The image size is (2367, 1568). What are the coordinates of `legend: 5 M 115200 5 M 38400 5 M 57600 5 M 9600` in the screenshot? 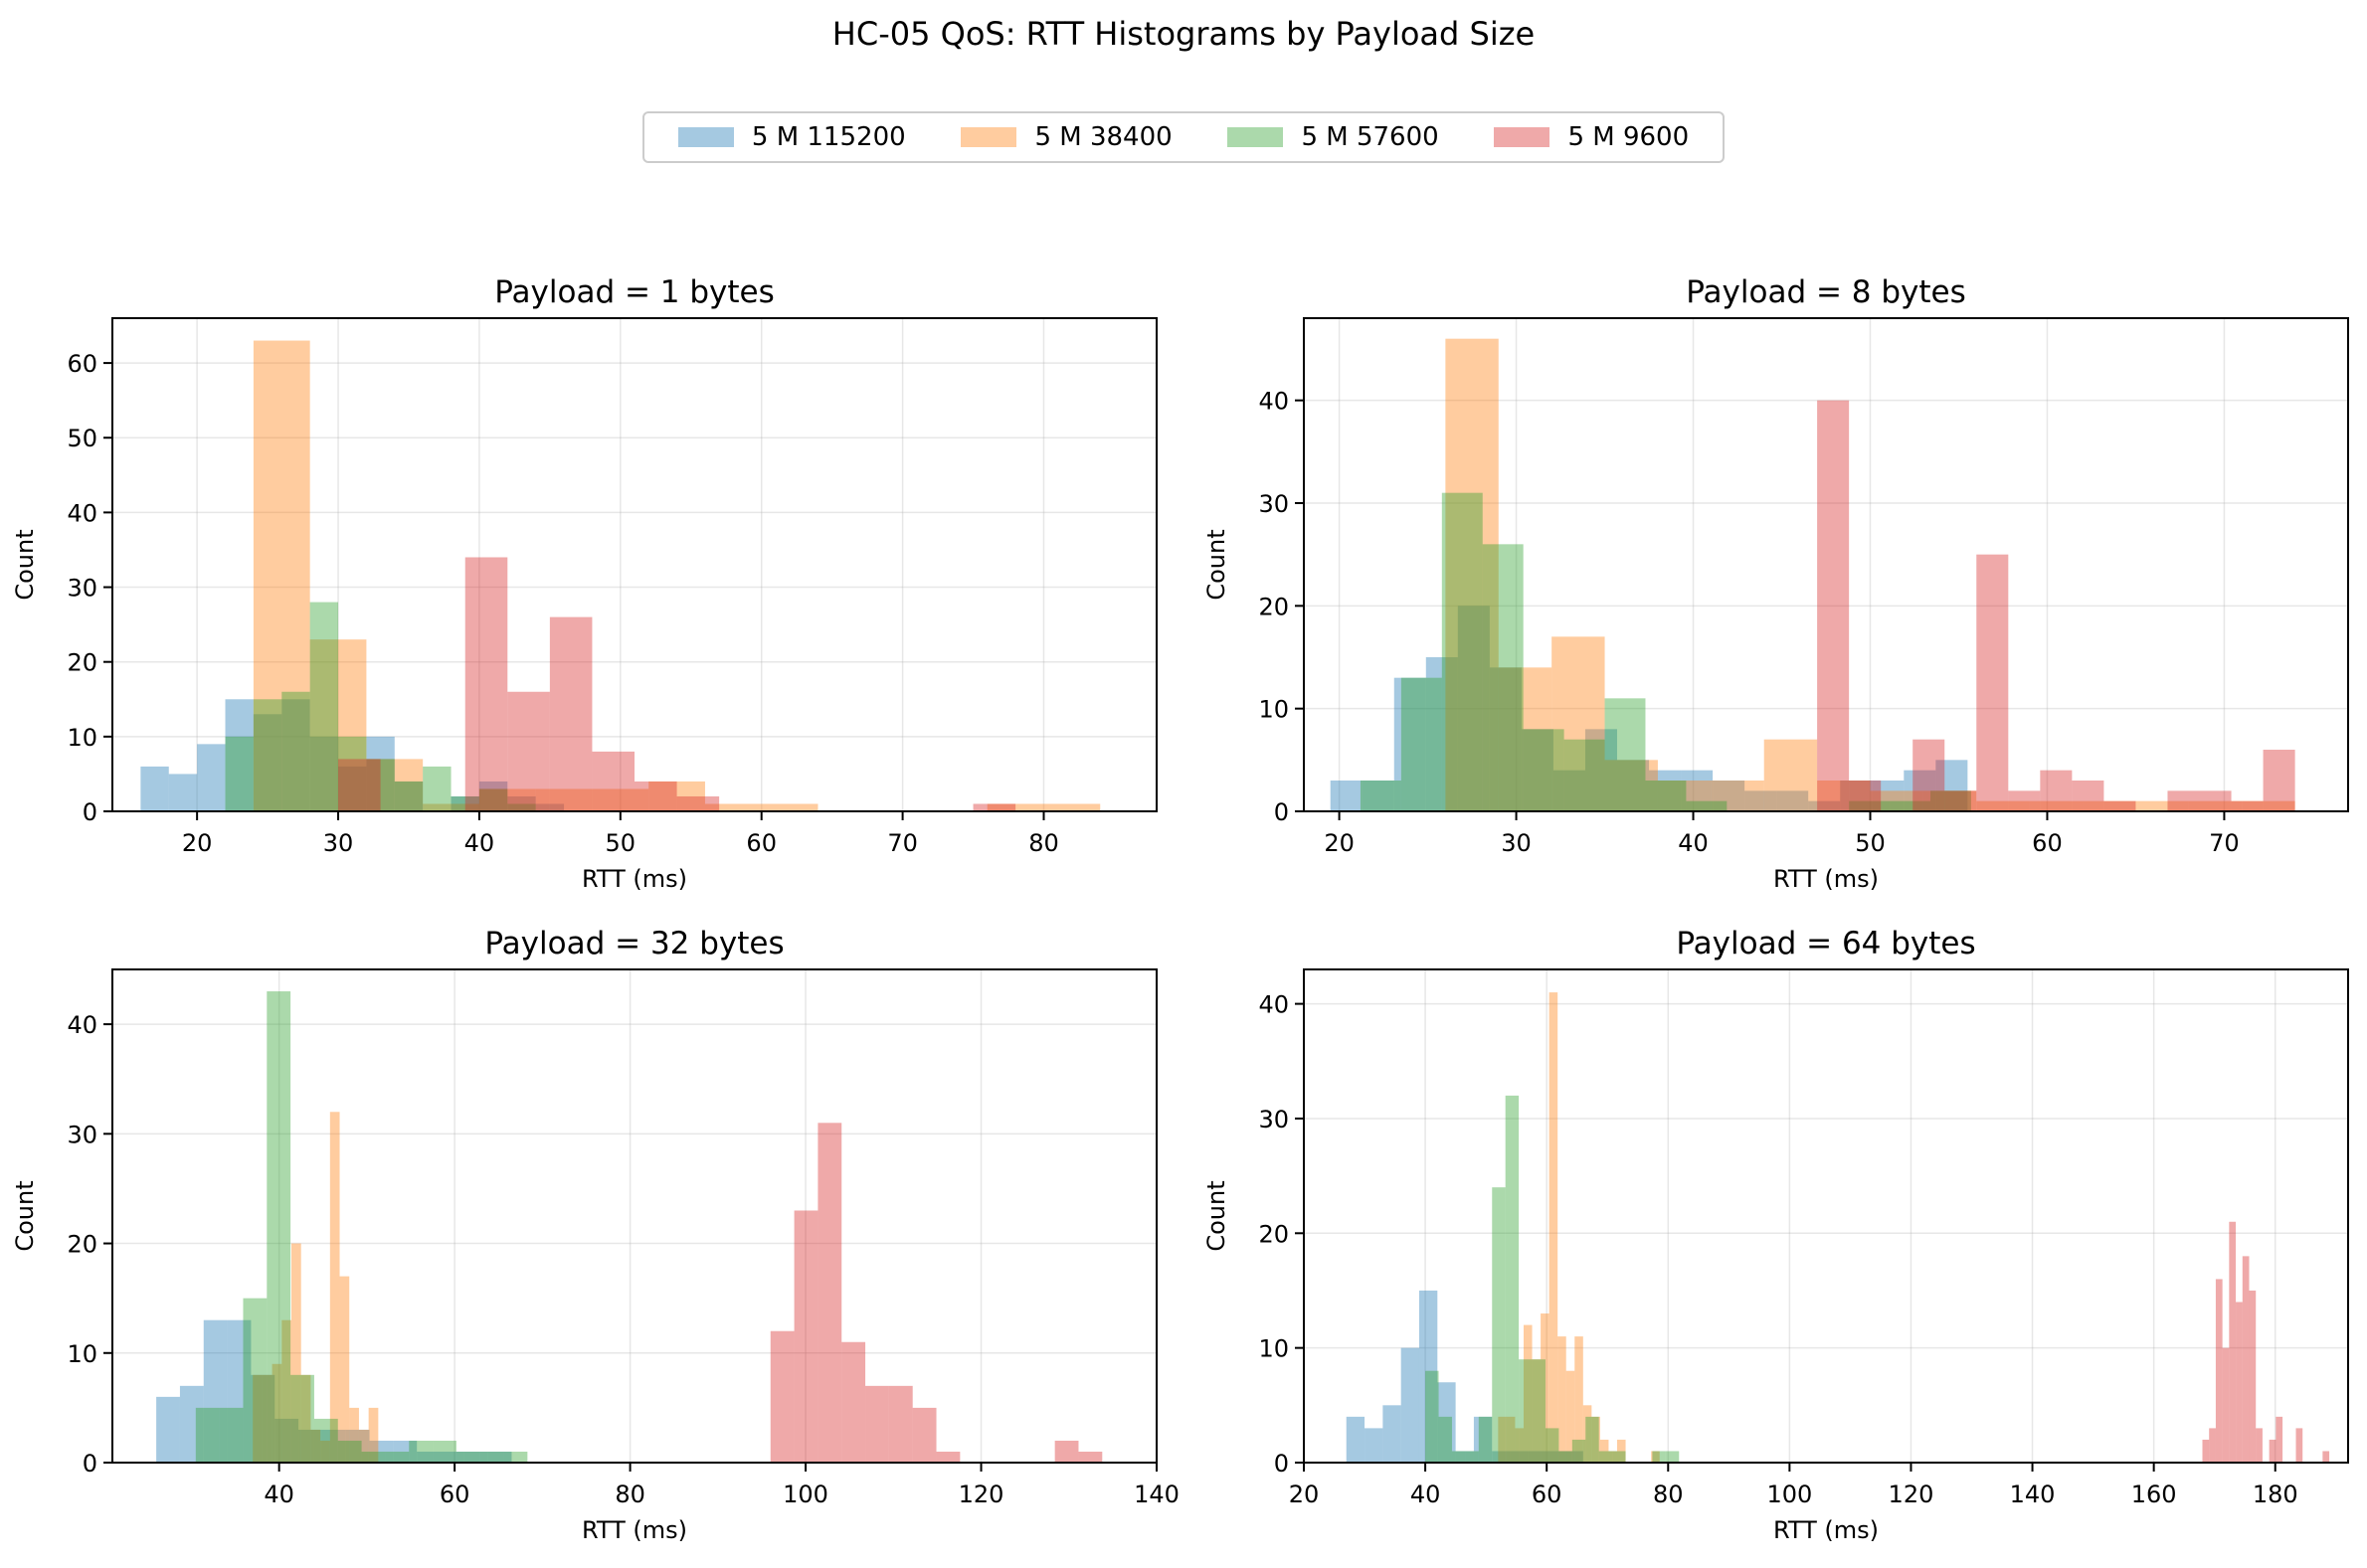 It's located at (1183, 137).